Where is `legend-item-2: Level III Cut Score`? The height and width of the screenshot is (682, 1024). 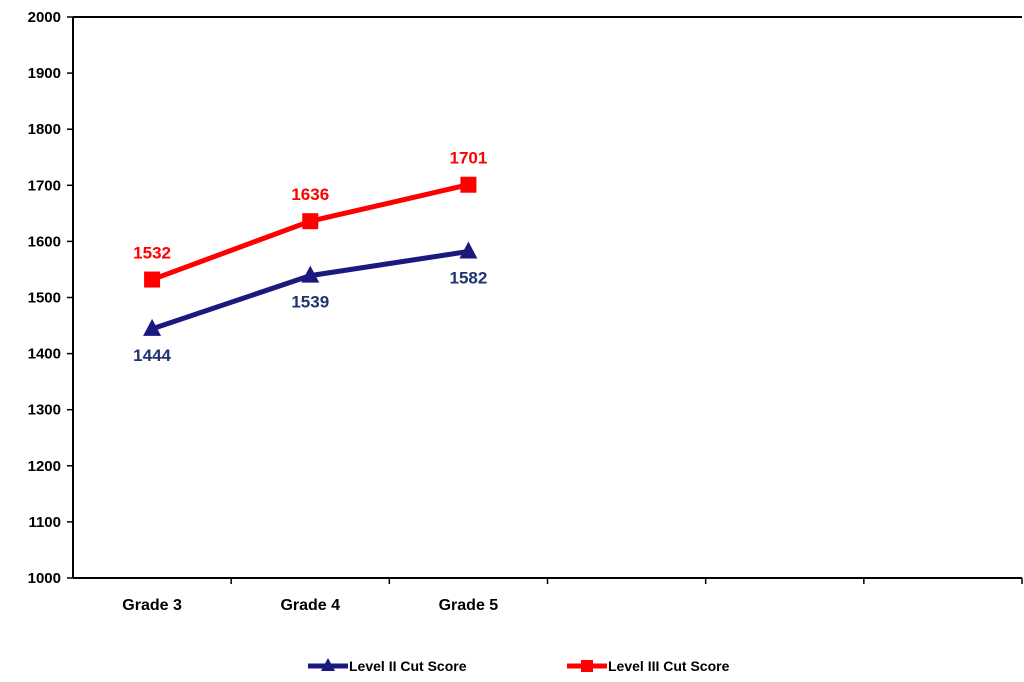 legend-item-2: Level III Cut Score is located at coordinates (648, 666).